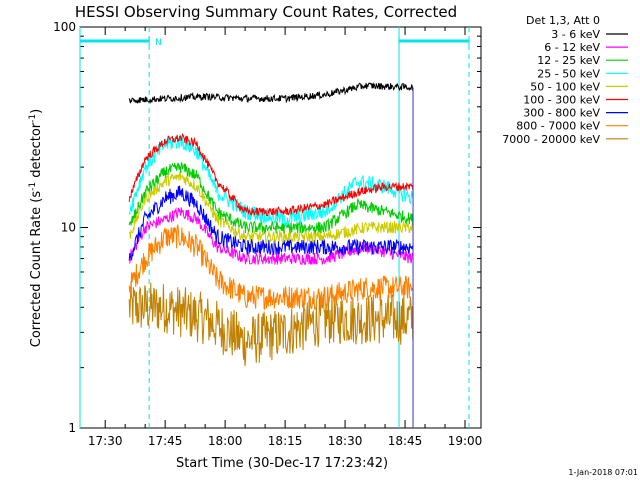 The height and width of the screenshot is (480, 640). I want to click on x-tick-label: 18:30, so click(345, 441).